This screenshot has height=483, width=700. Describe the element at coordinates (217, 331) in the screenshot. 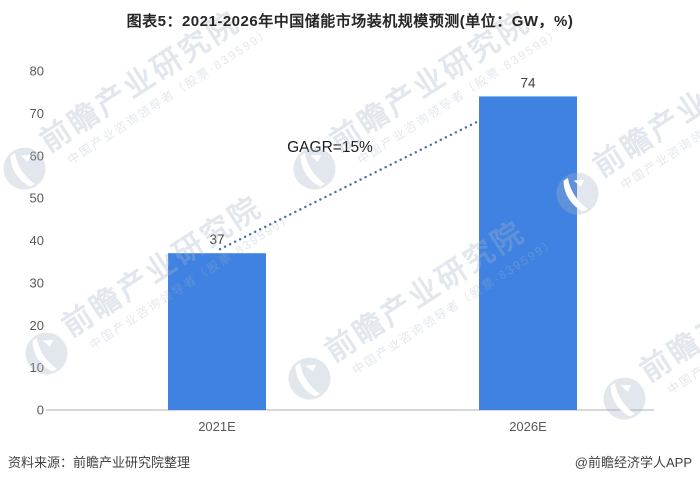

I see `bar-2021E` at that location.